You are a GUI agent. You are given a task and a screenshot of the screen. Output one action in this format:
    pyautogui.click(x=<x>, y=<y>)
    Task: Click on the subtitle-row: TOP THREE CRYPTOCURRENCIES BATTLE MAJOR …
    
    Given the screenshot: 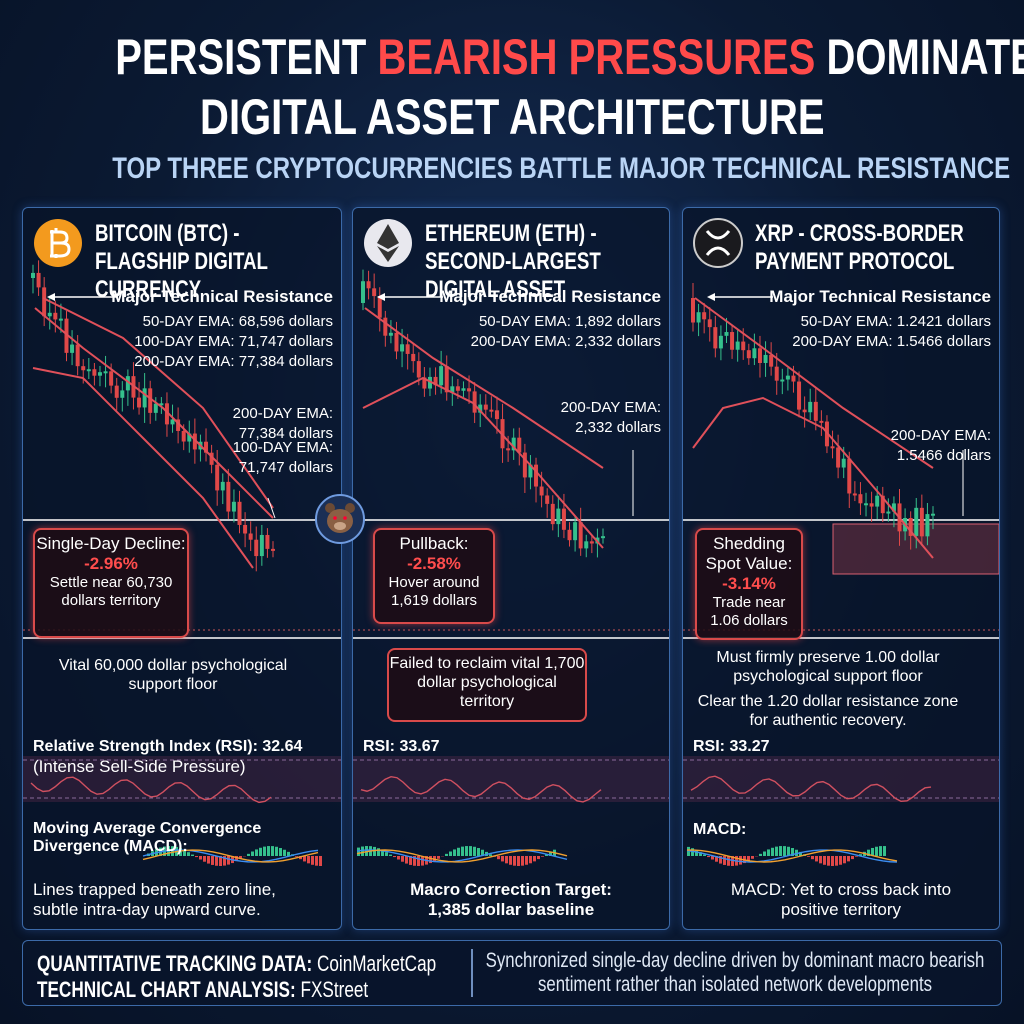 What is the action you would take?
    pyautogui.click(x=561, y=168)
    